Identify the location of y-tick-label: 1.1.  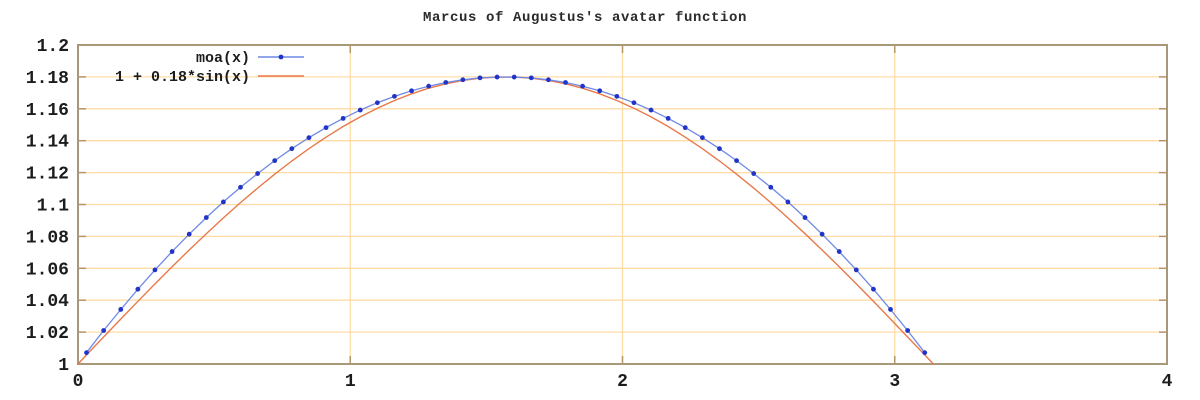
(53, 207).